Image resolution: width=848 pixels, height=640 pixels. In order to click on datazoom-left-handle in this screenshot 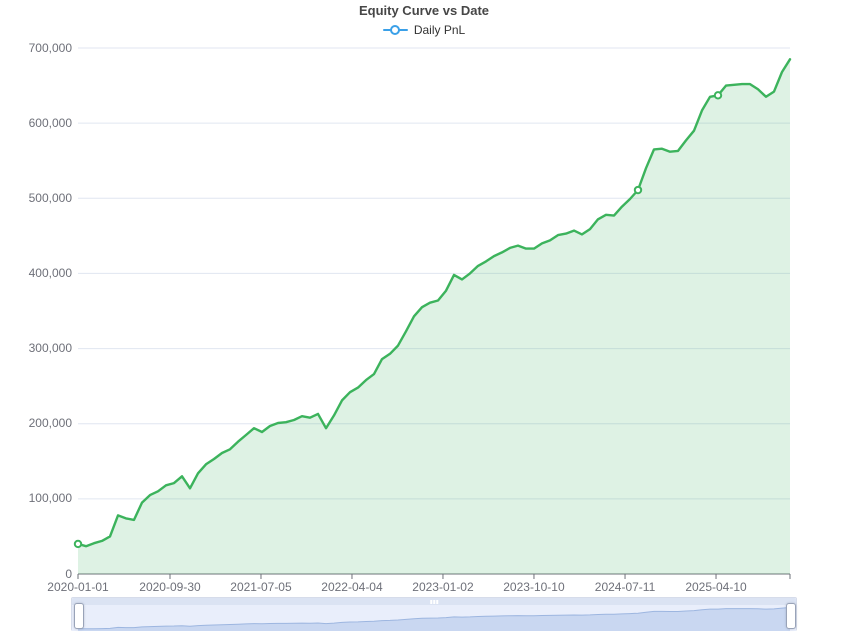, I will do `click(79, 616)`.